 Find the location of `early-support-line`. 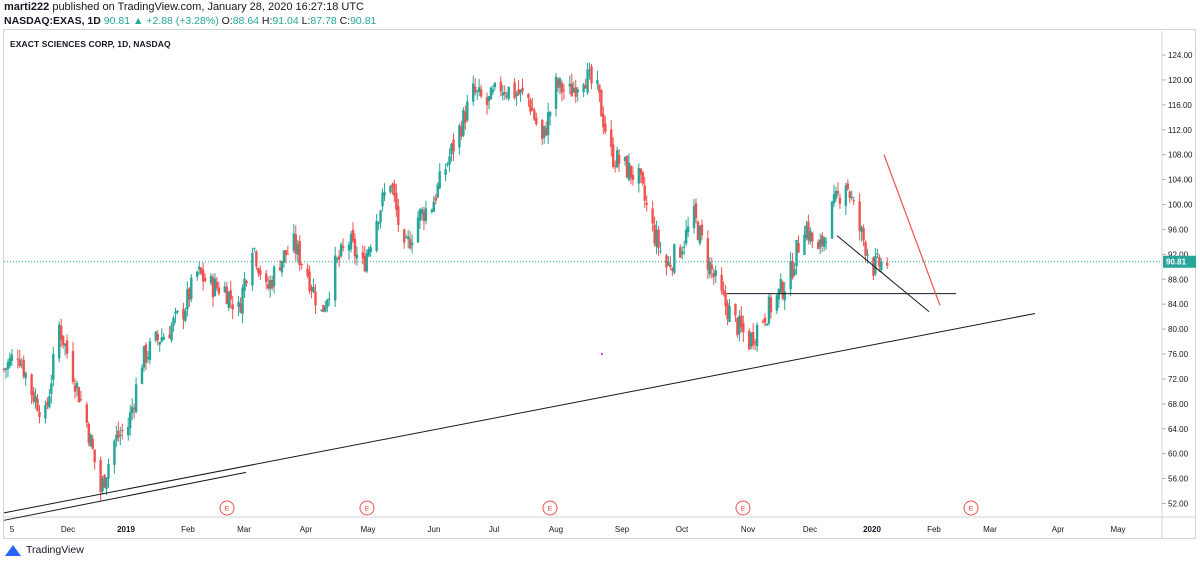

early-support-line is located at coordinates (125, 496).